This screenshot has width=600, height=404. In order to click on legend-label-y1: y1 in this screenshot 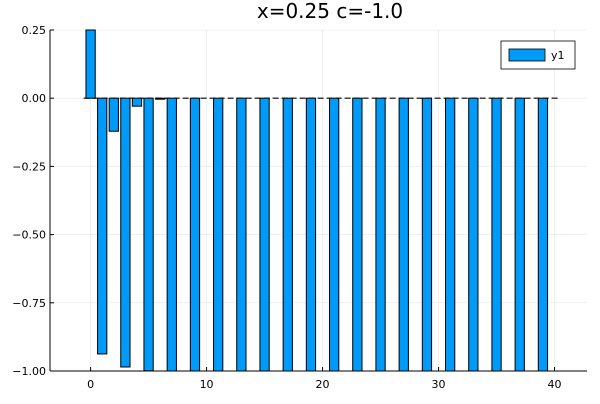, I will do `click(558, 55)`.